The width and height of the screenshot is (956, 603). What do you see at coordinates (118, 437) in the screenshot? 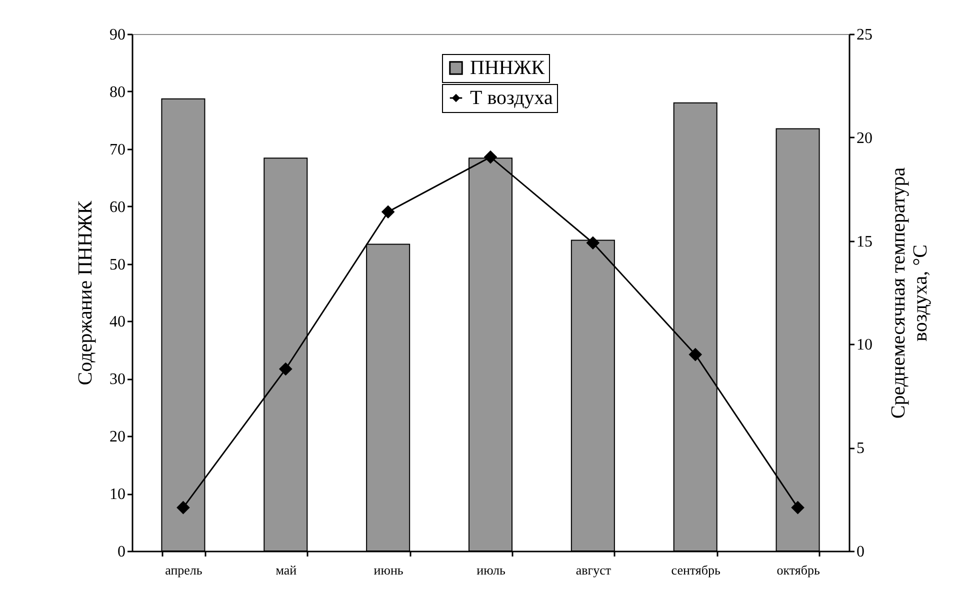
I see `y-tick-label: 20` at bounding box center [118, 437].